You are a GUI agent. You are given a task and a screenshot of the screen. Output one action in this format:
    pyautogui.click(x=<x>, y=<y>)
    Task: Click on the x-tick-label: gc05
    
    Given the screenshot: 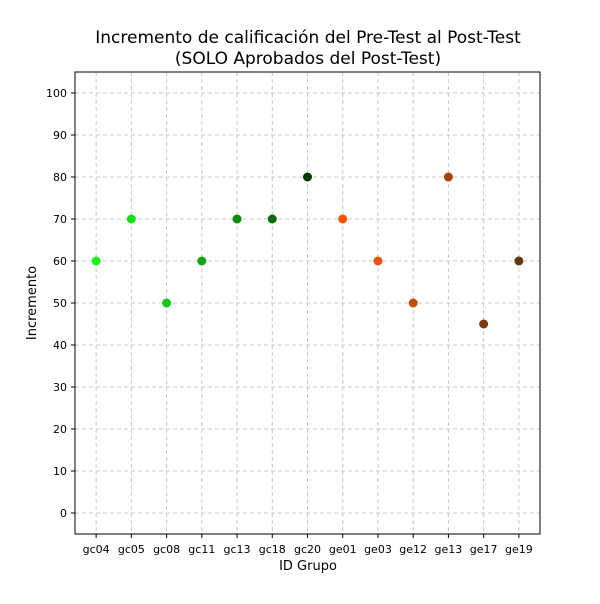 What is the action you would take?
    pyautogui.click(x=131, y=549)
    